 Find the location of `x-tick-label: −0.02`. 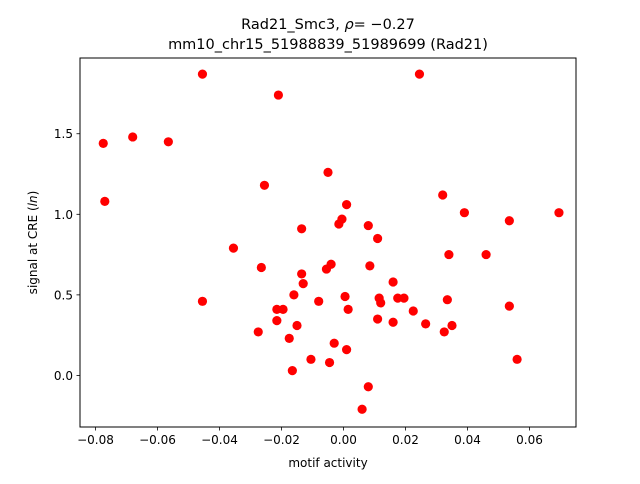

x-tick-label: −0.02 is located at coordinates (281, 440).